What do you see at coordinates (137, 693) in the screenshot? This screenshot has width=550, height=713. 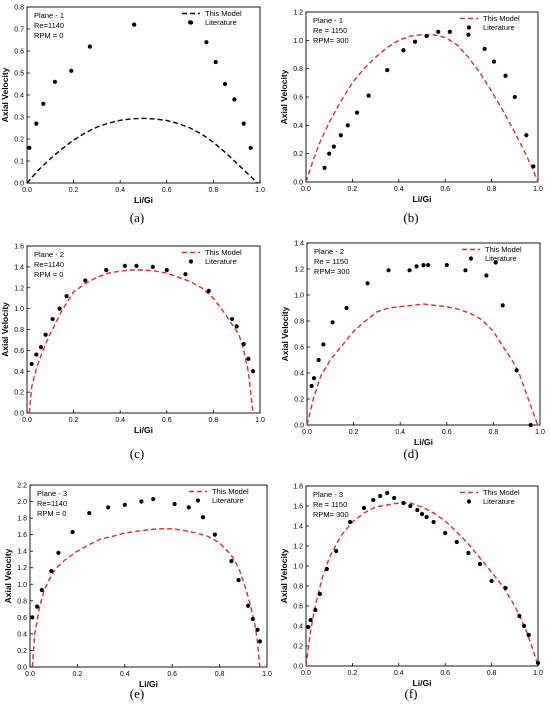 I see `panel-caption: (e)` at bounding box center [137, 693].